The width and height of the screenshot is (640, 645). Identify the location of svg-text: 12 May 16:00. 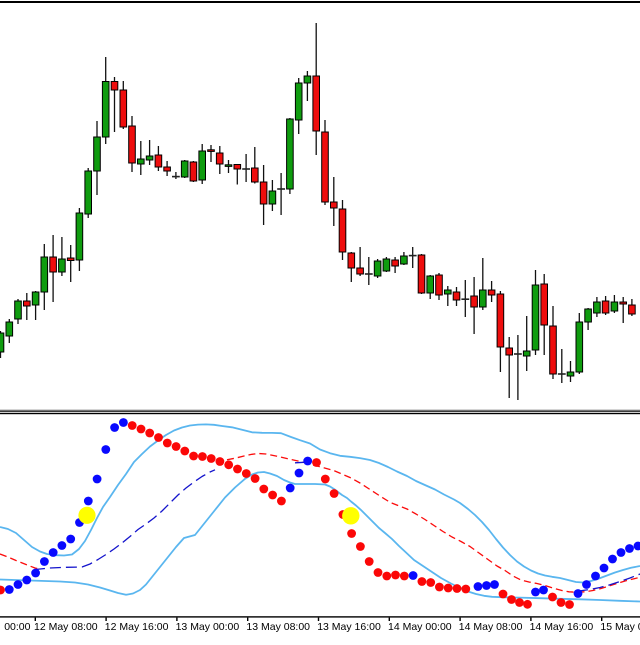
(137, 627).